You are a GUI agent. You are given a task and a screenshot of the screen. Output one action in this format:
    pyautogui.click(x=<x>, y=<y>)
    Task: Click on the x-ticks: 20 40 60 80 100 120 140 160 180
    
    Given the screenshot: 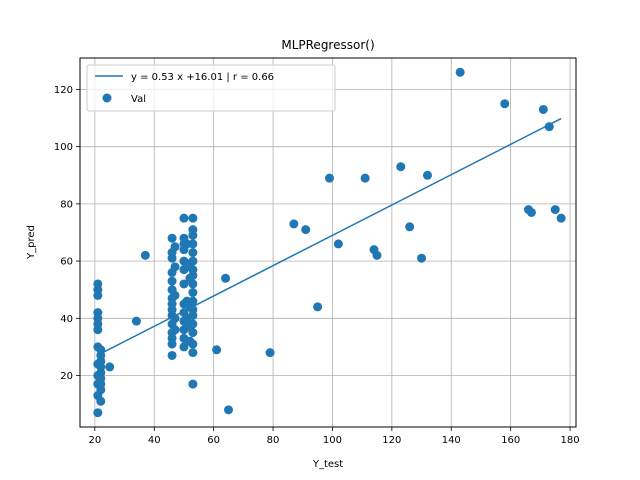 What is the action you would take?
    pyautogui.click(x=334, y=436)
    